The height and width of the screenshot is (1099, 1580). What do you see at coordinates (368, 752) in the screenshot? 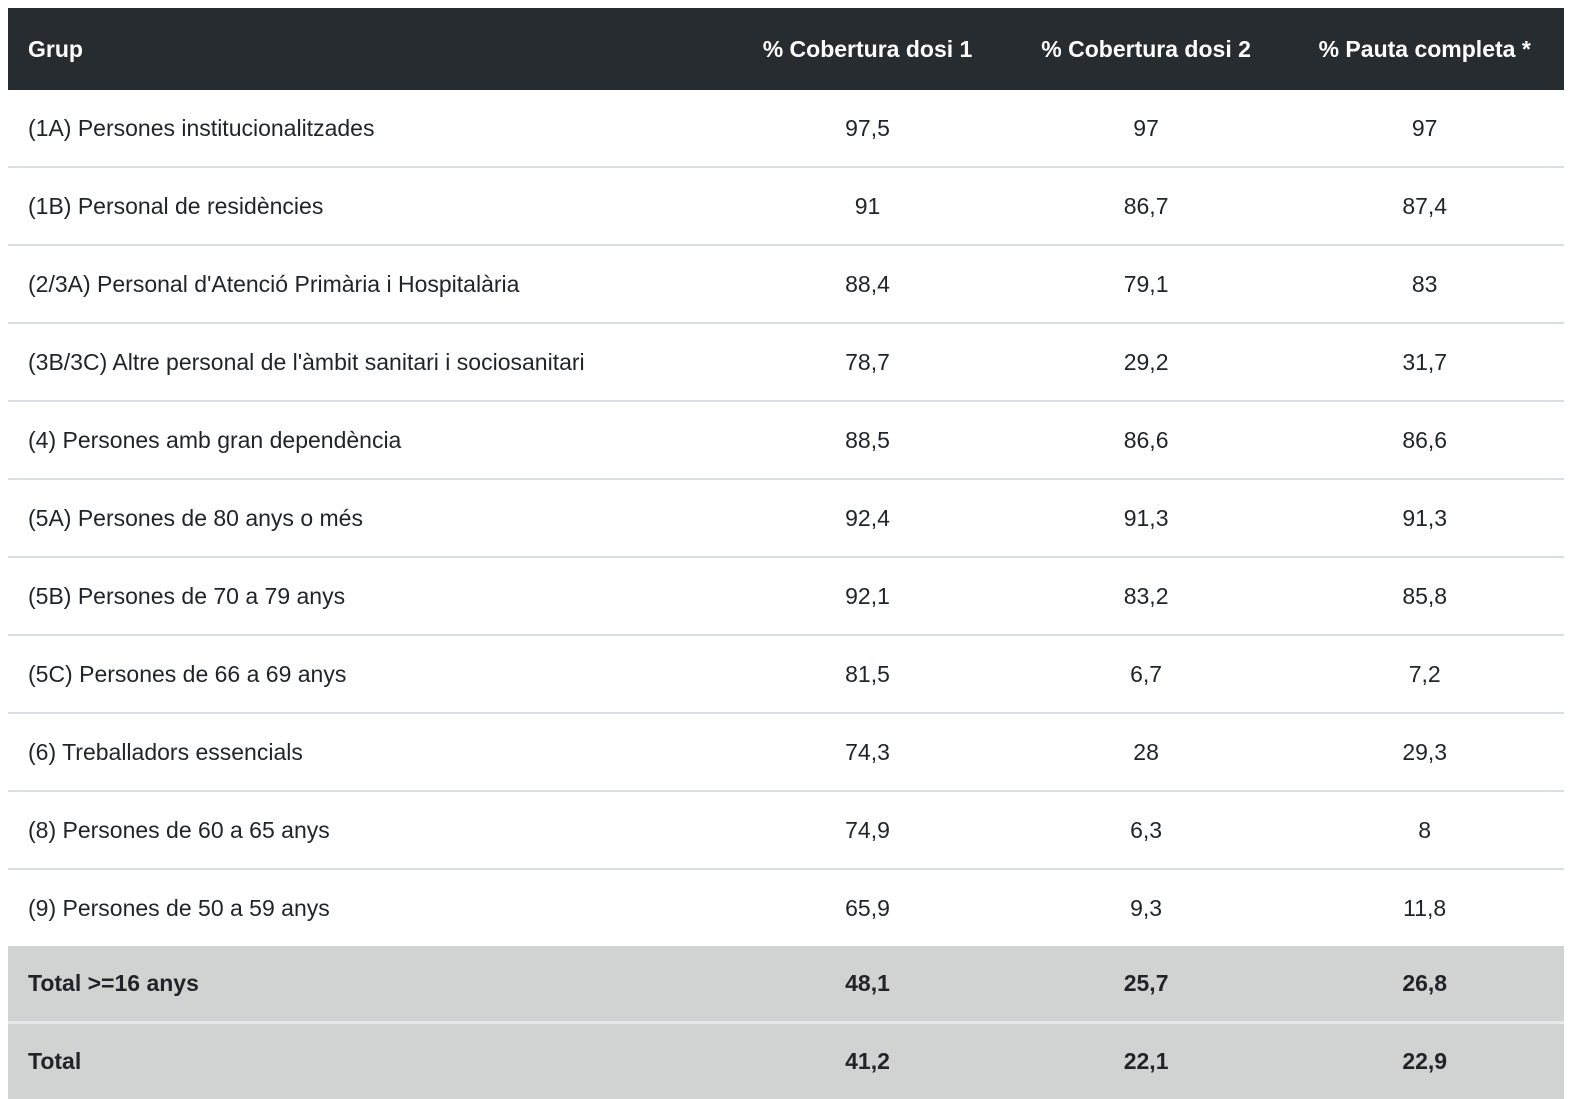
I see `group-label-cell: (6) Treballadors essencials` at bounding box center [368, 752].